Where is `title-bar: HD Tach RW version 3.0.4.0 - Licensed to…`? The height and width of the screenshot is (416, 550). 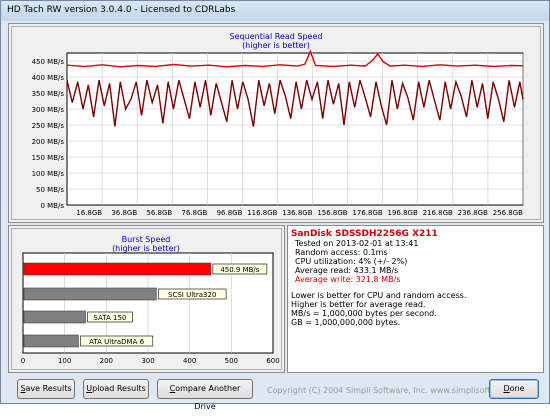
title-bar: HD Tach RW version 3.0.4.0 - Licensed to… is located at coordinates (275, 11).